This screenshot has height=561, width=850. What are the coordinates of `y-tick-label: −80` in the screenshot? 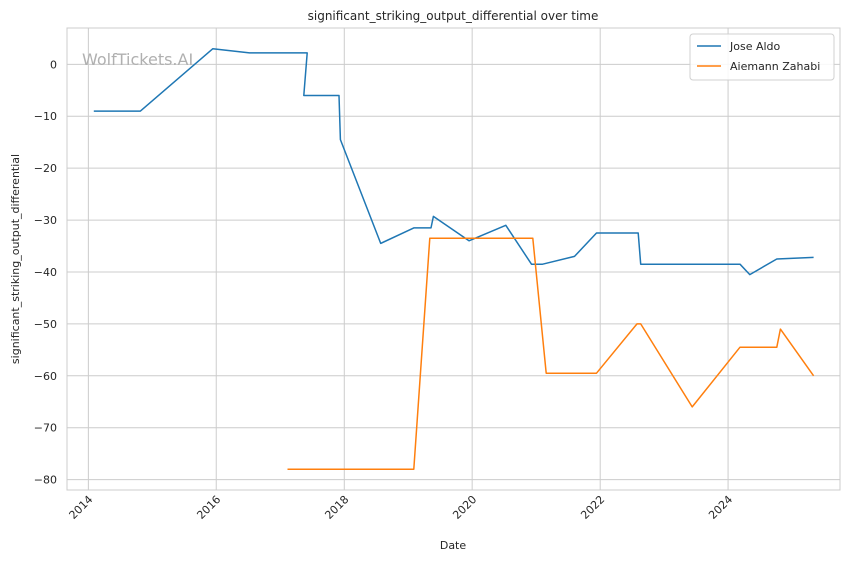 It's located at (45, 480).